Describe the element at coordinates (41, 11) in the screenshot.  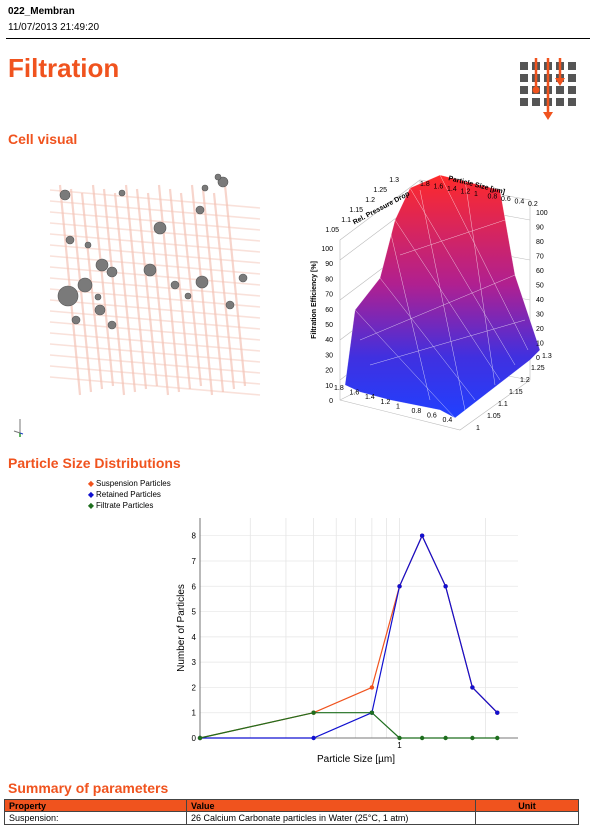
I see `document-name: 022_Membran` at that location.